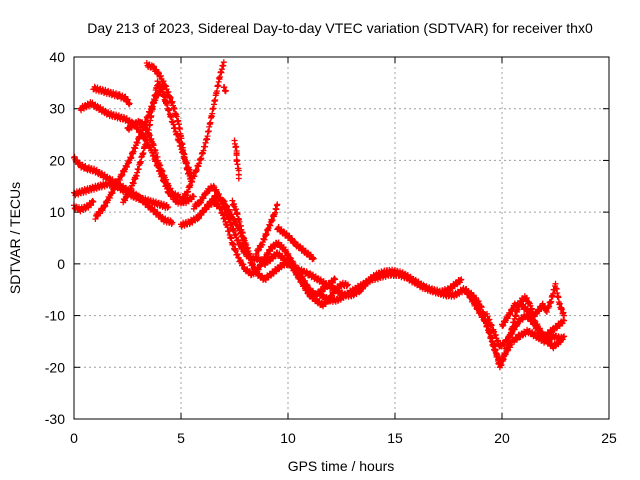 This screenshot has width=640, height=480. Describe the element at coordinates (57, 57) in the screenshot. I see `y-tick-label: 40` at that location.